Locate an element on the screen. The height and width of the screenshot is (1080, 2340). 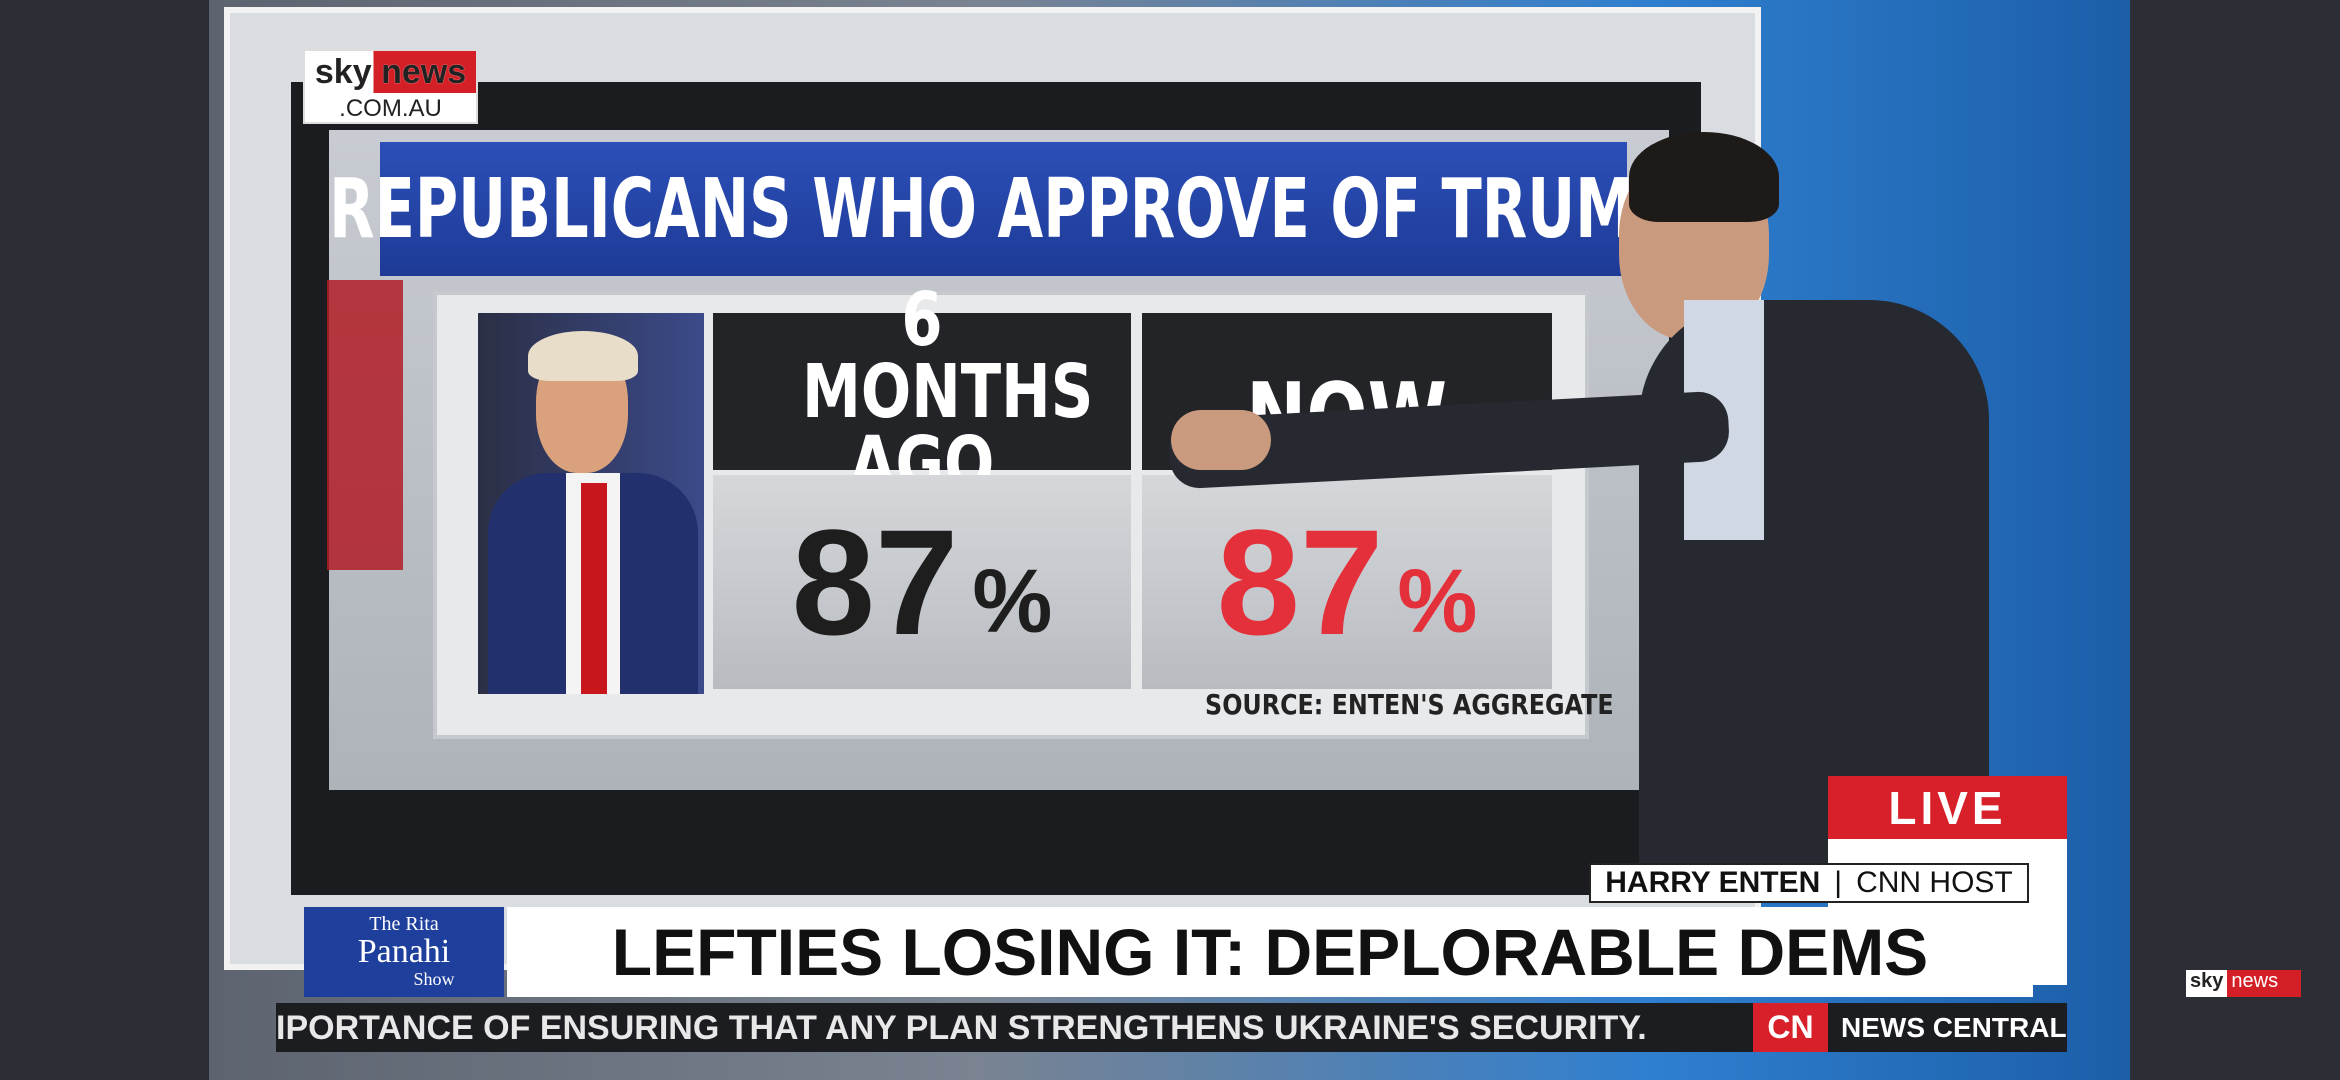
name-strip: HARRY ENTEN | CNN HOST is located at coordinates (1809, 883).